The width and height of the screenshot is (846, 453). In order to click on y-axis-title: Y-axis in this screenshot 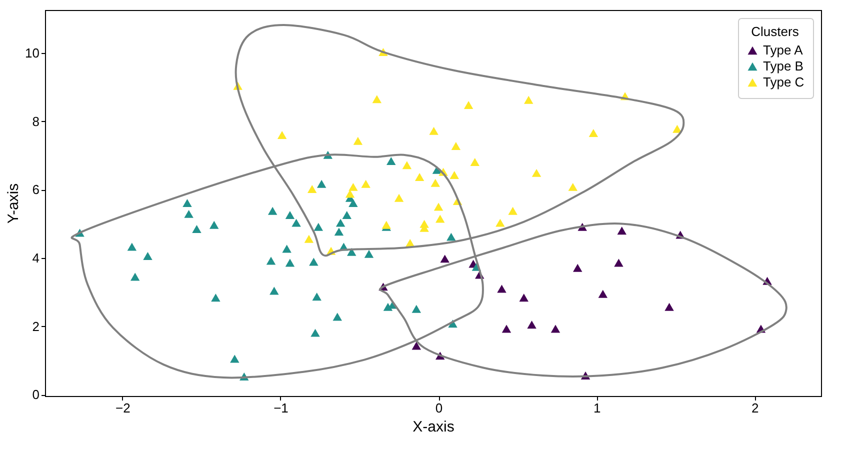, I will do `click(13, 203)`.